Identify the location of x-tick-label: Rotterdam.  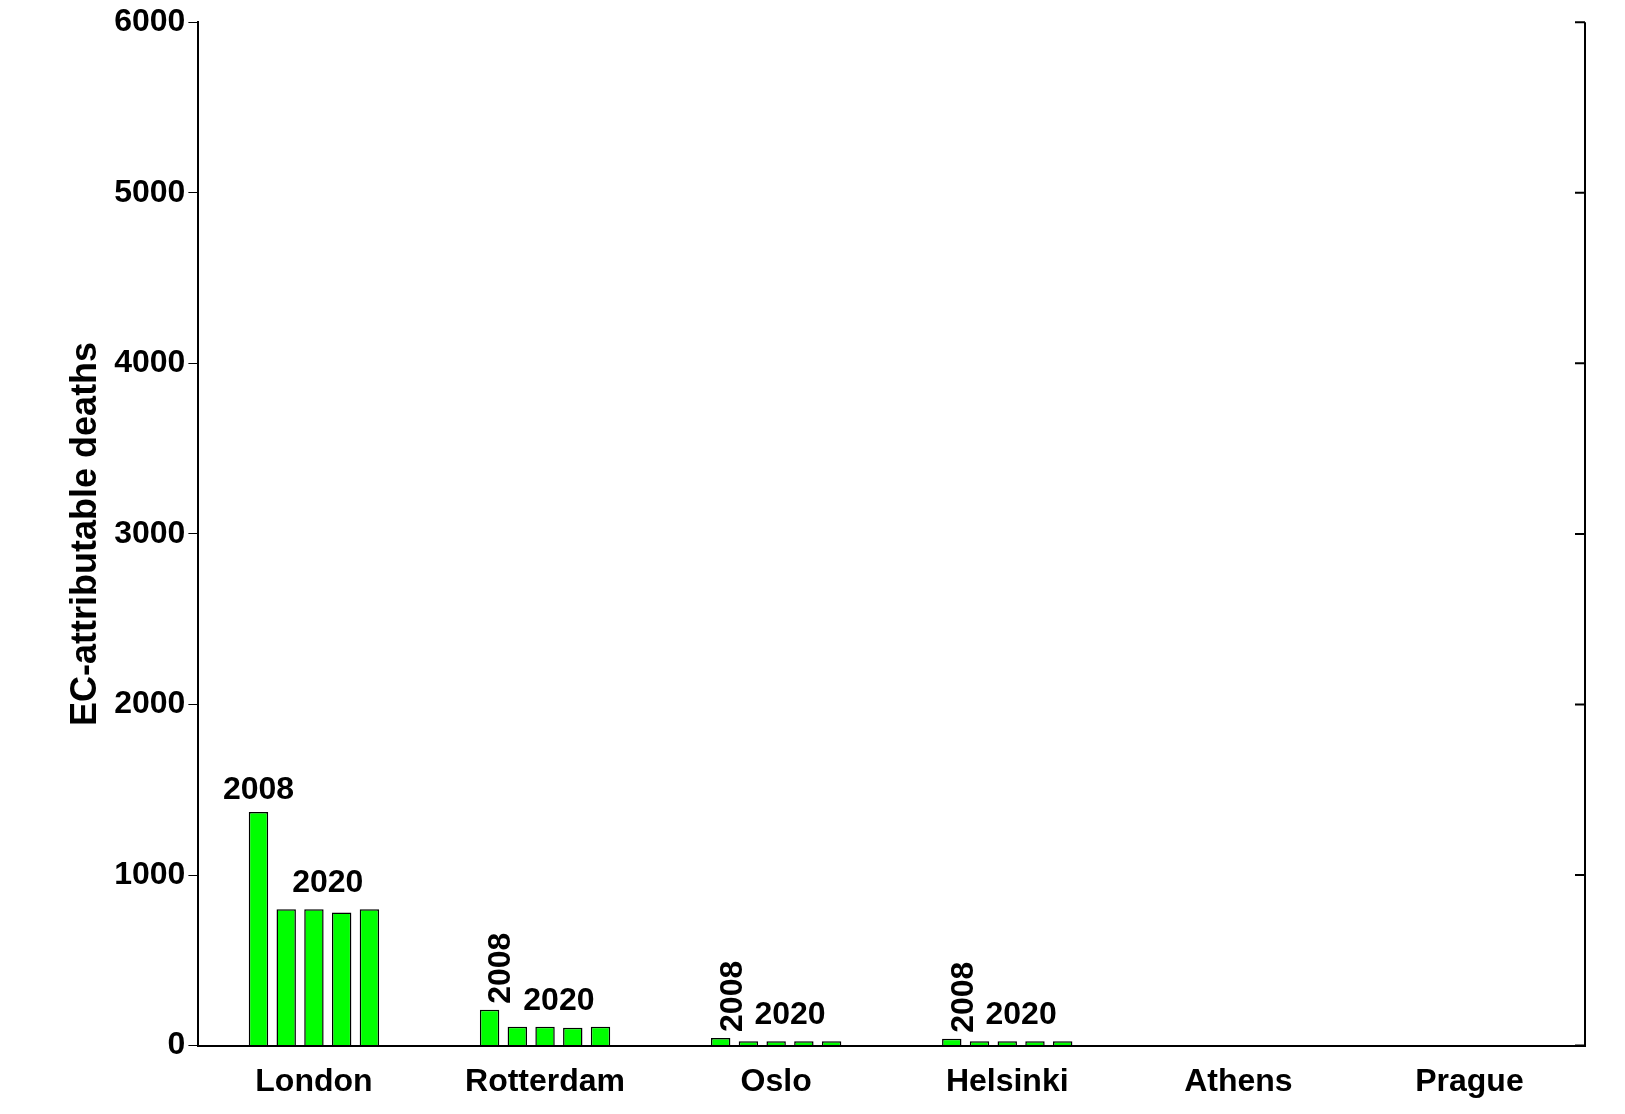
(545, 1079).